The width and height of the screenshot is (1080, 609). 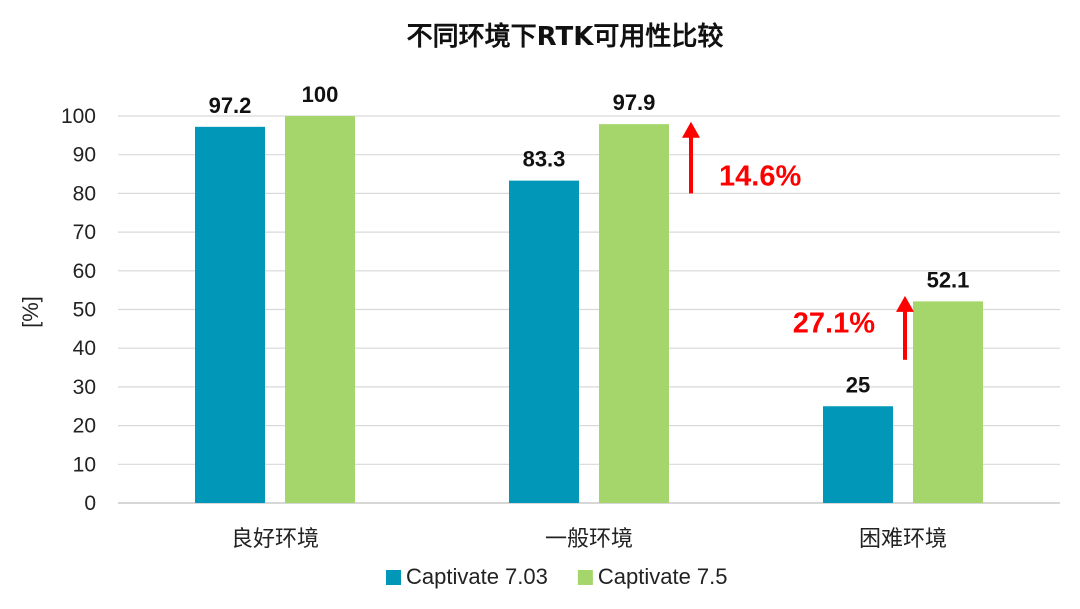 What do you see at coordinates (84, 193) in the screenshot?
I see `y-tick-label: 80` at bounding box center [84, 193].